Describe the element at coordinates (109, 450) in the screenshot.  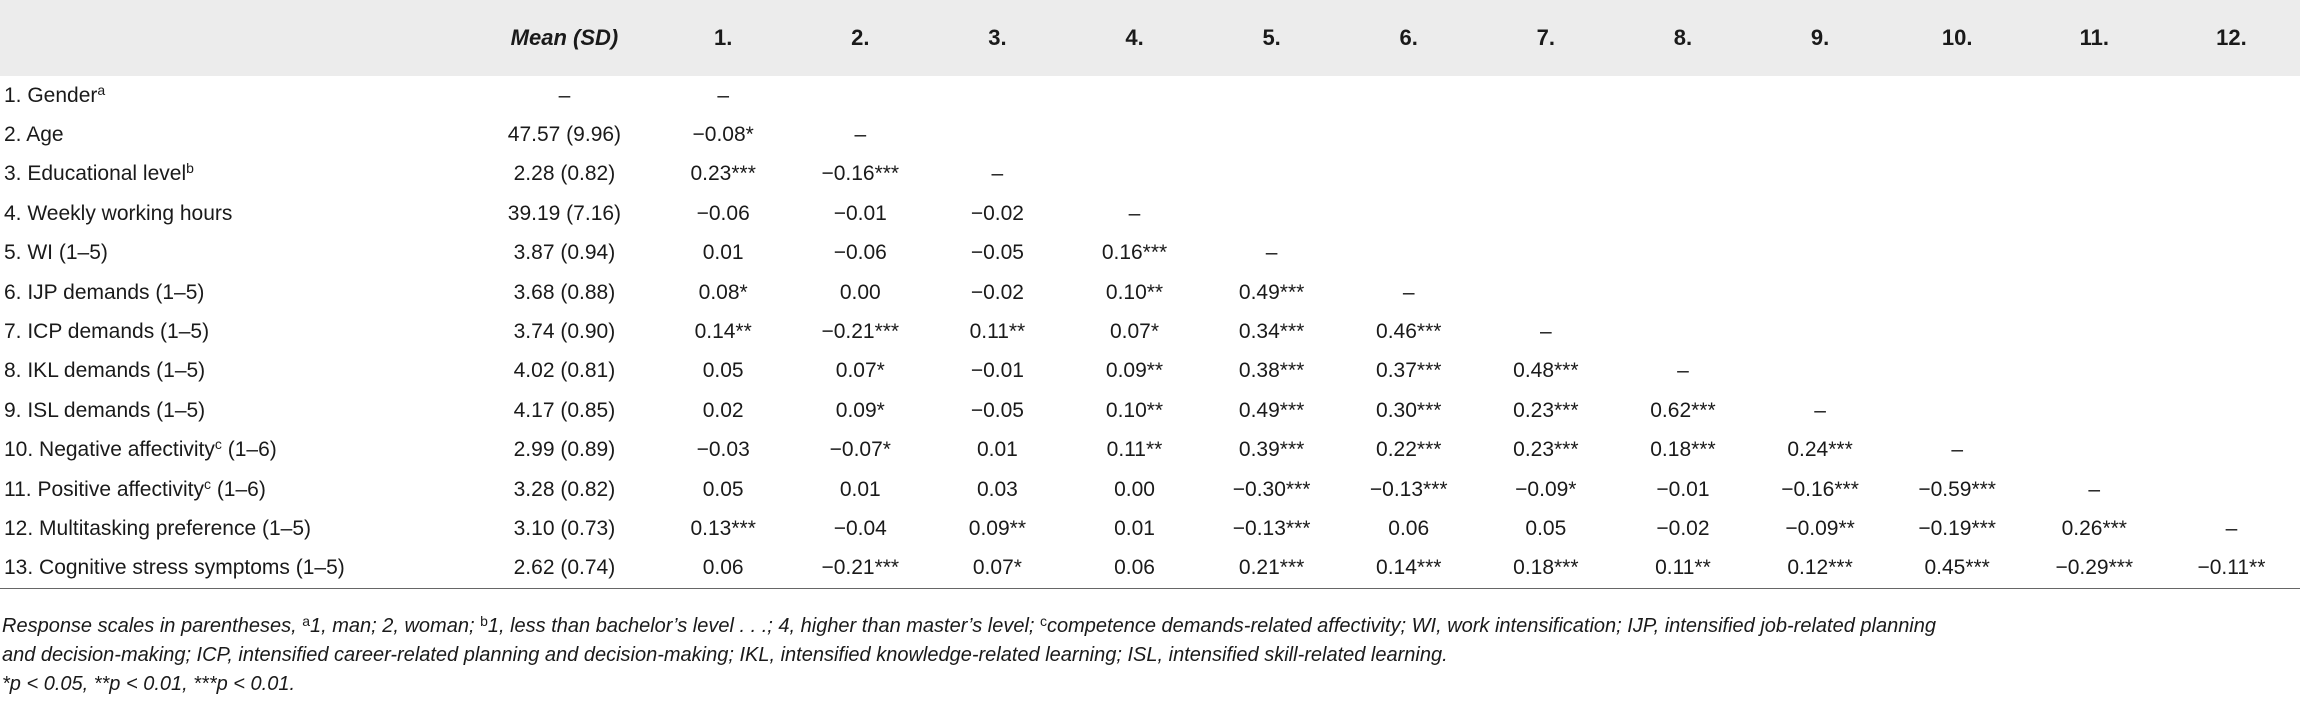
I see `variable-name: 10. Negative affectivity` at that location.